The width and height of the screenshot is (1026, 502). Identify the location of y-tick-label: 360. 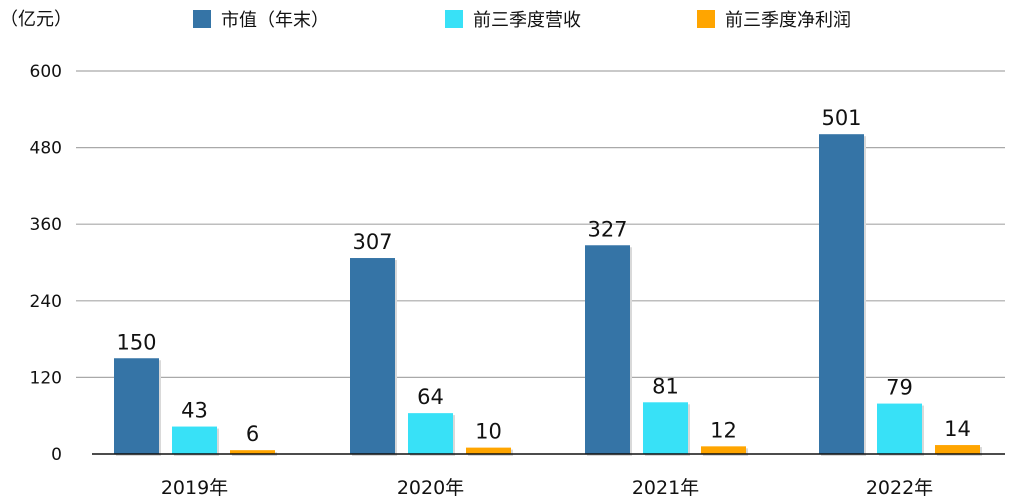
(46, 225).